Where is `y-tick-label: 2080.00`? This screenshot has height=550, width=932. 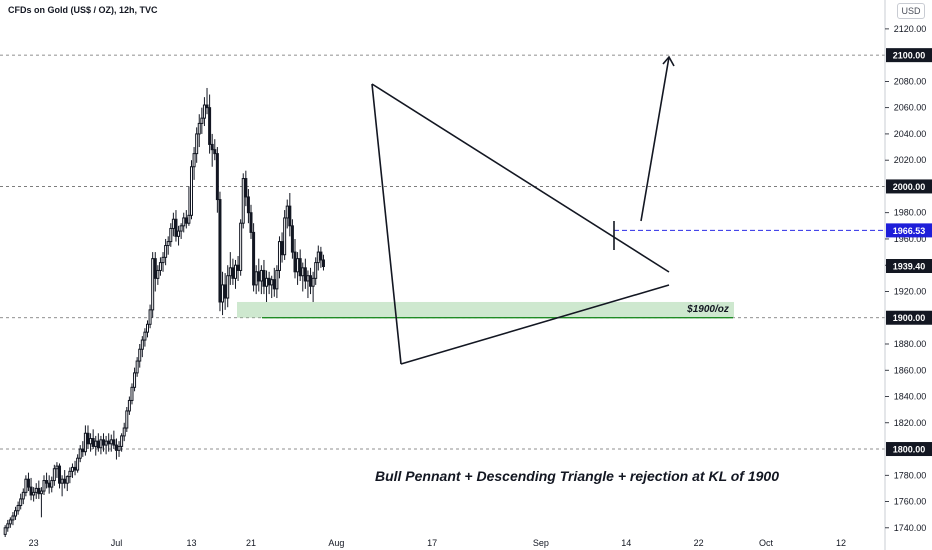
y-tick-label: 2080.00 is located at coordinates (910, 81).